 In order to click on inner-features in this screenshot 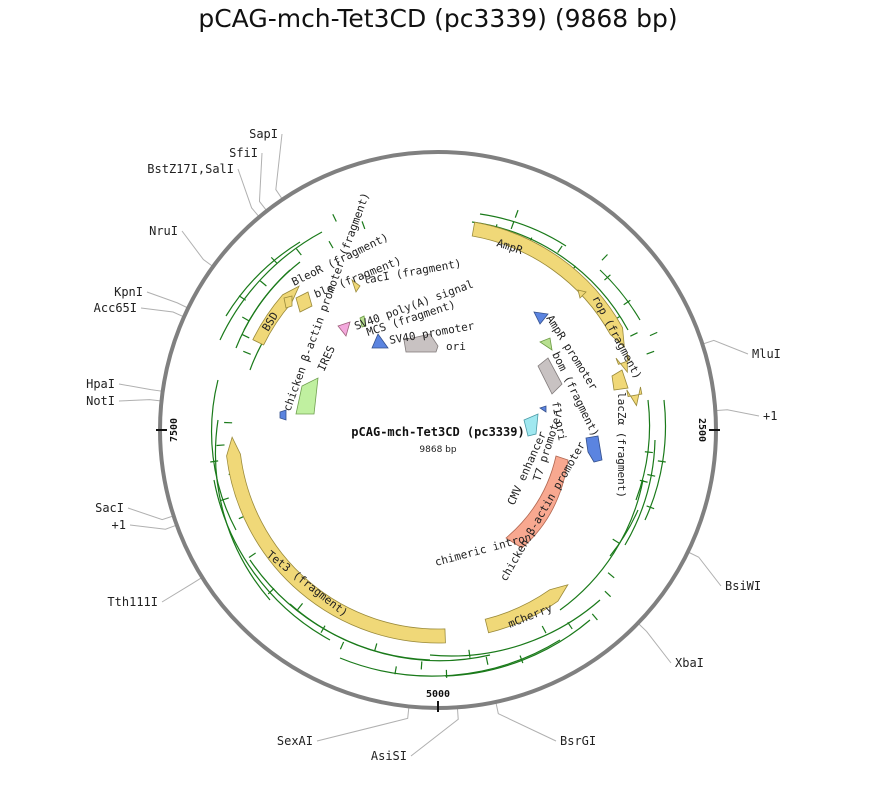, I will do `click(454, 413)`.